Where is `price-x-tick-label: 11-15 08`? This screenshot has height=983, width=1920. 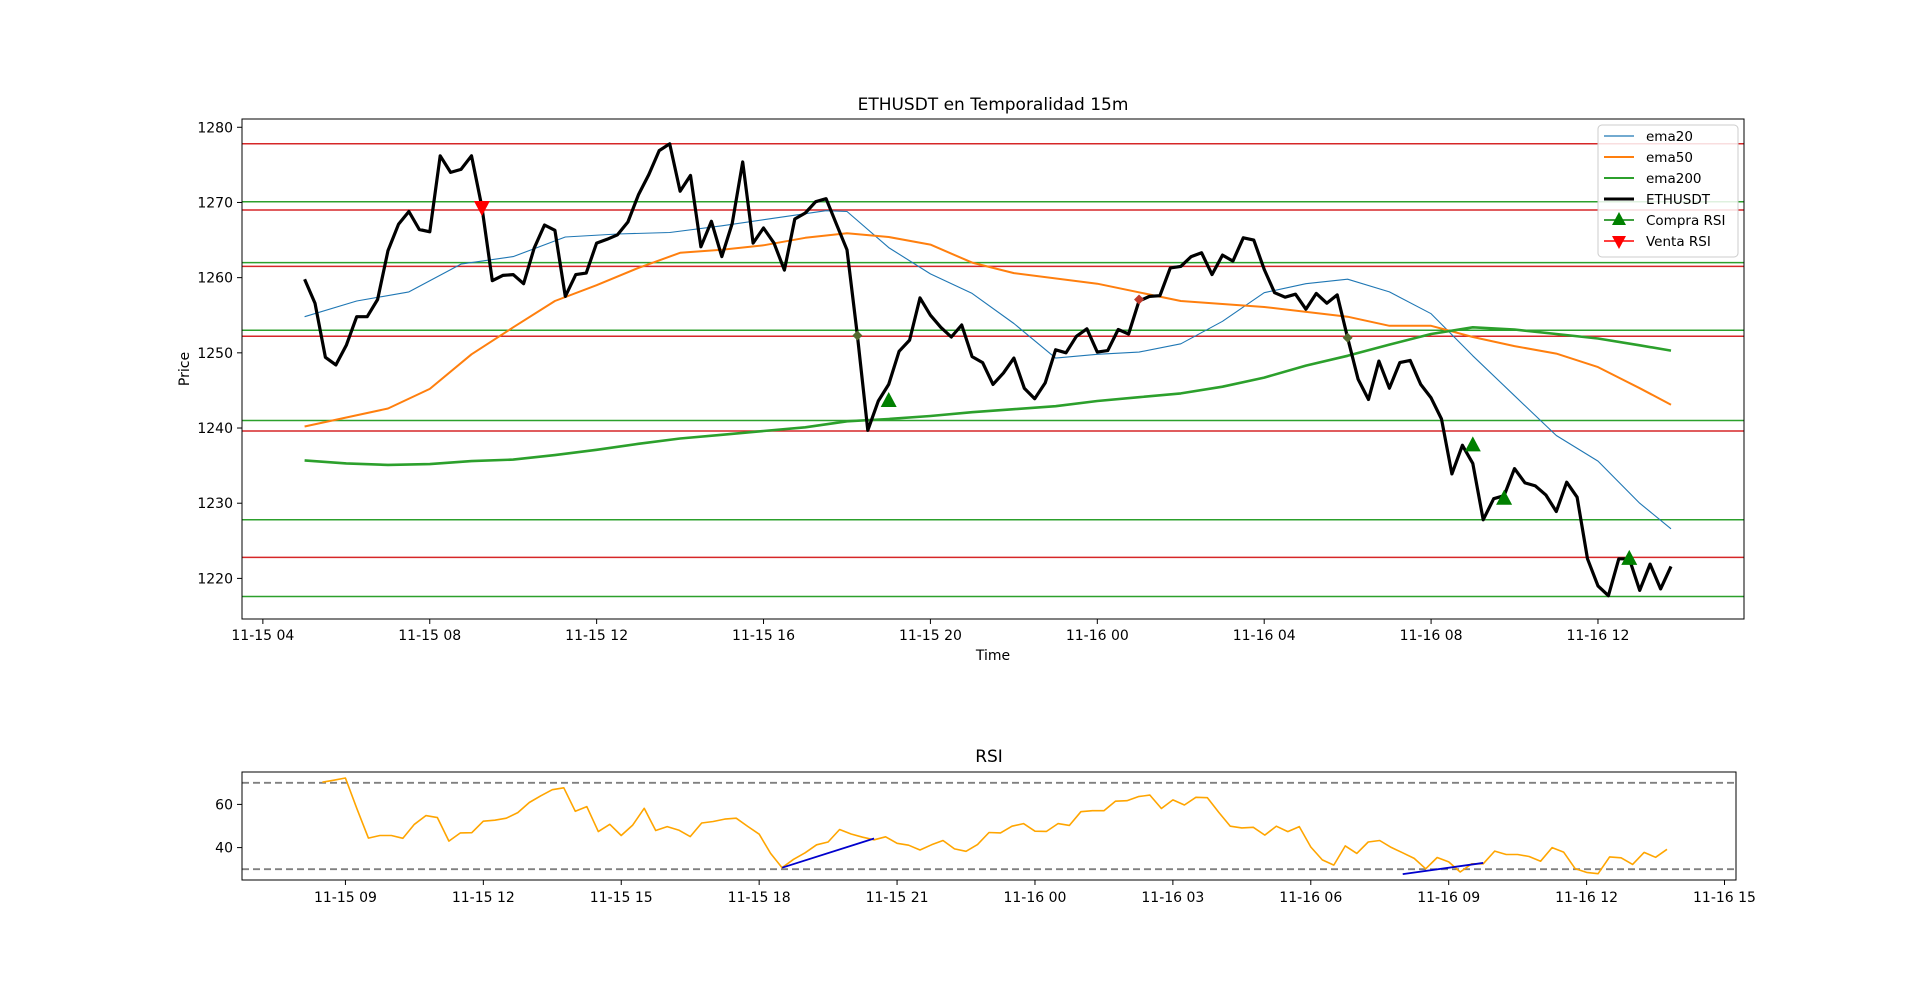
price-x-tick-label: 11-15 08 is located at coordinates (429, 636).